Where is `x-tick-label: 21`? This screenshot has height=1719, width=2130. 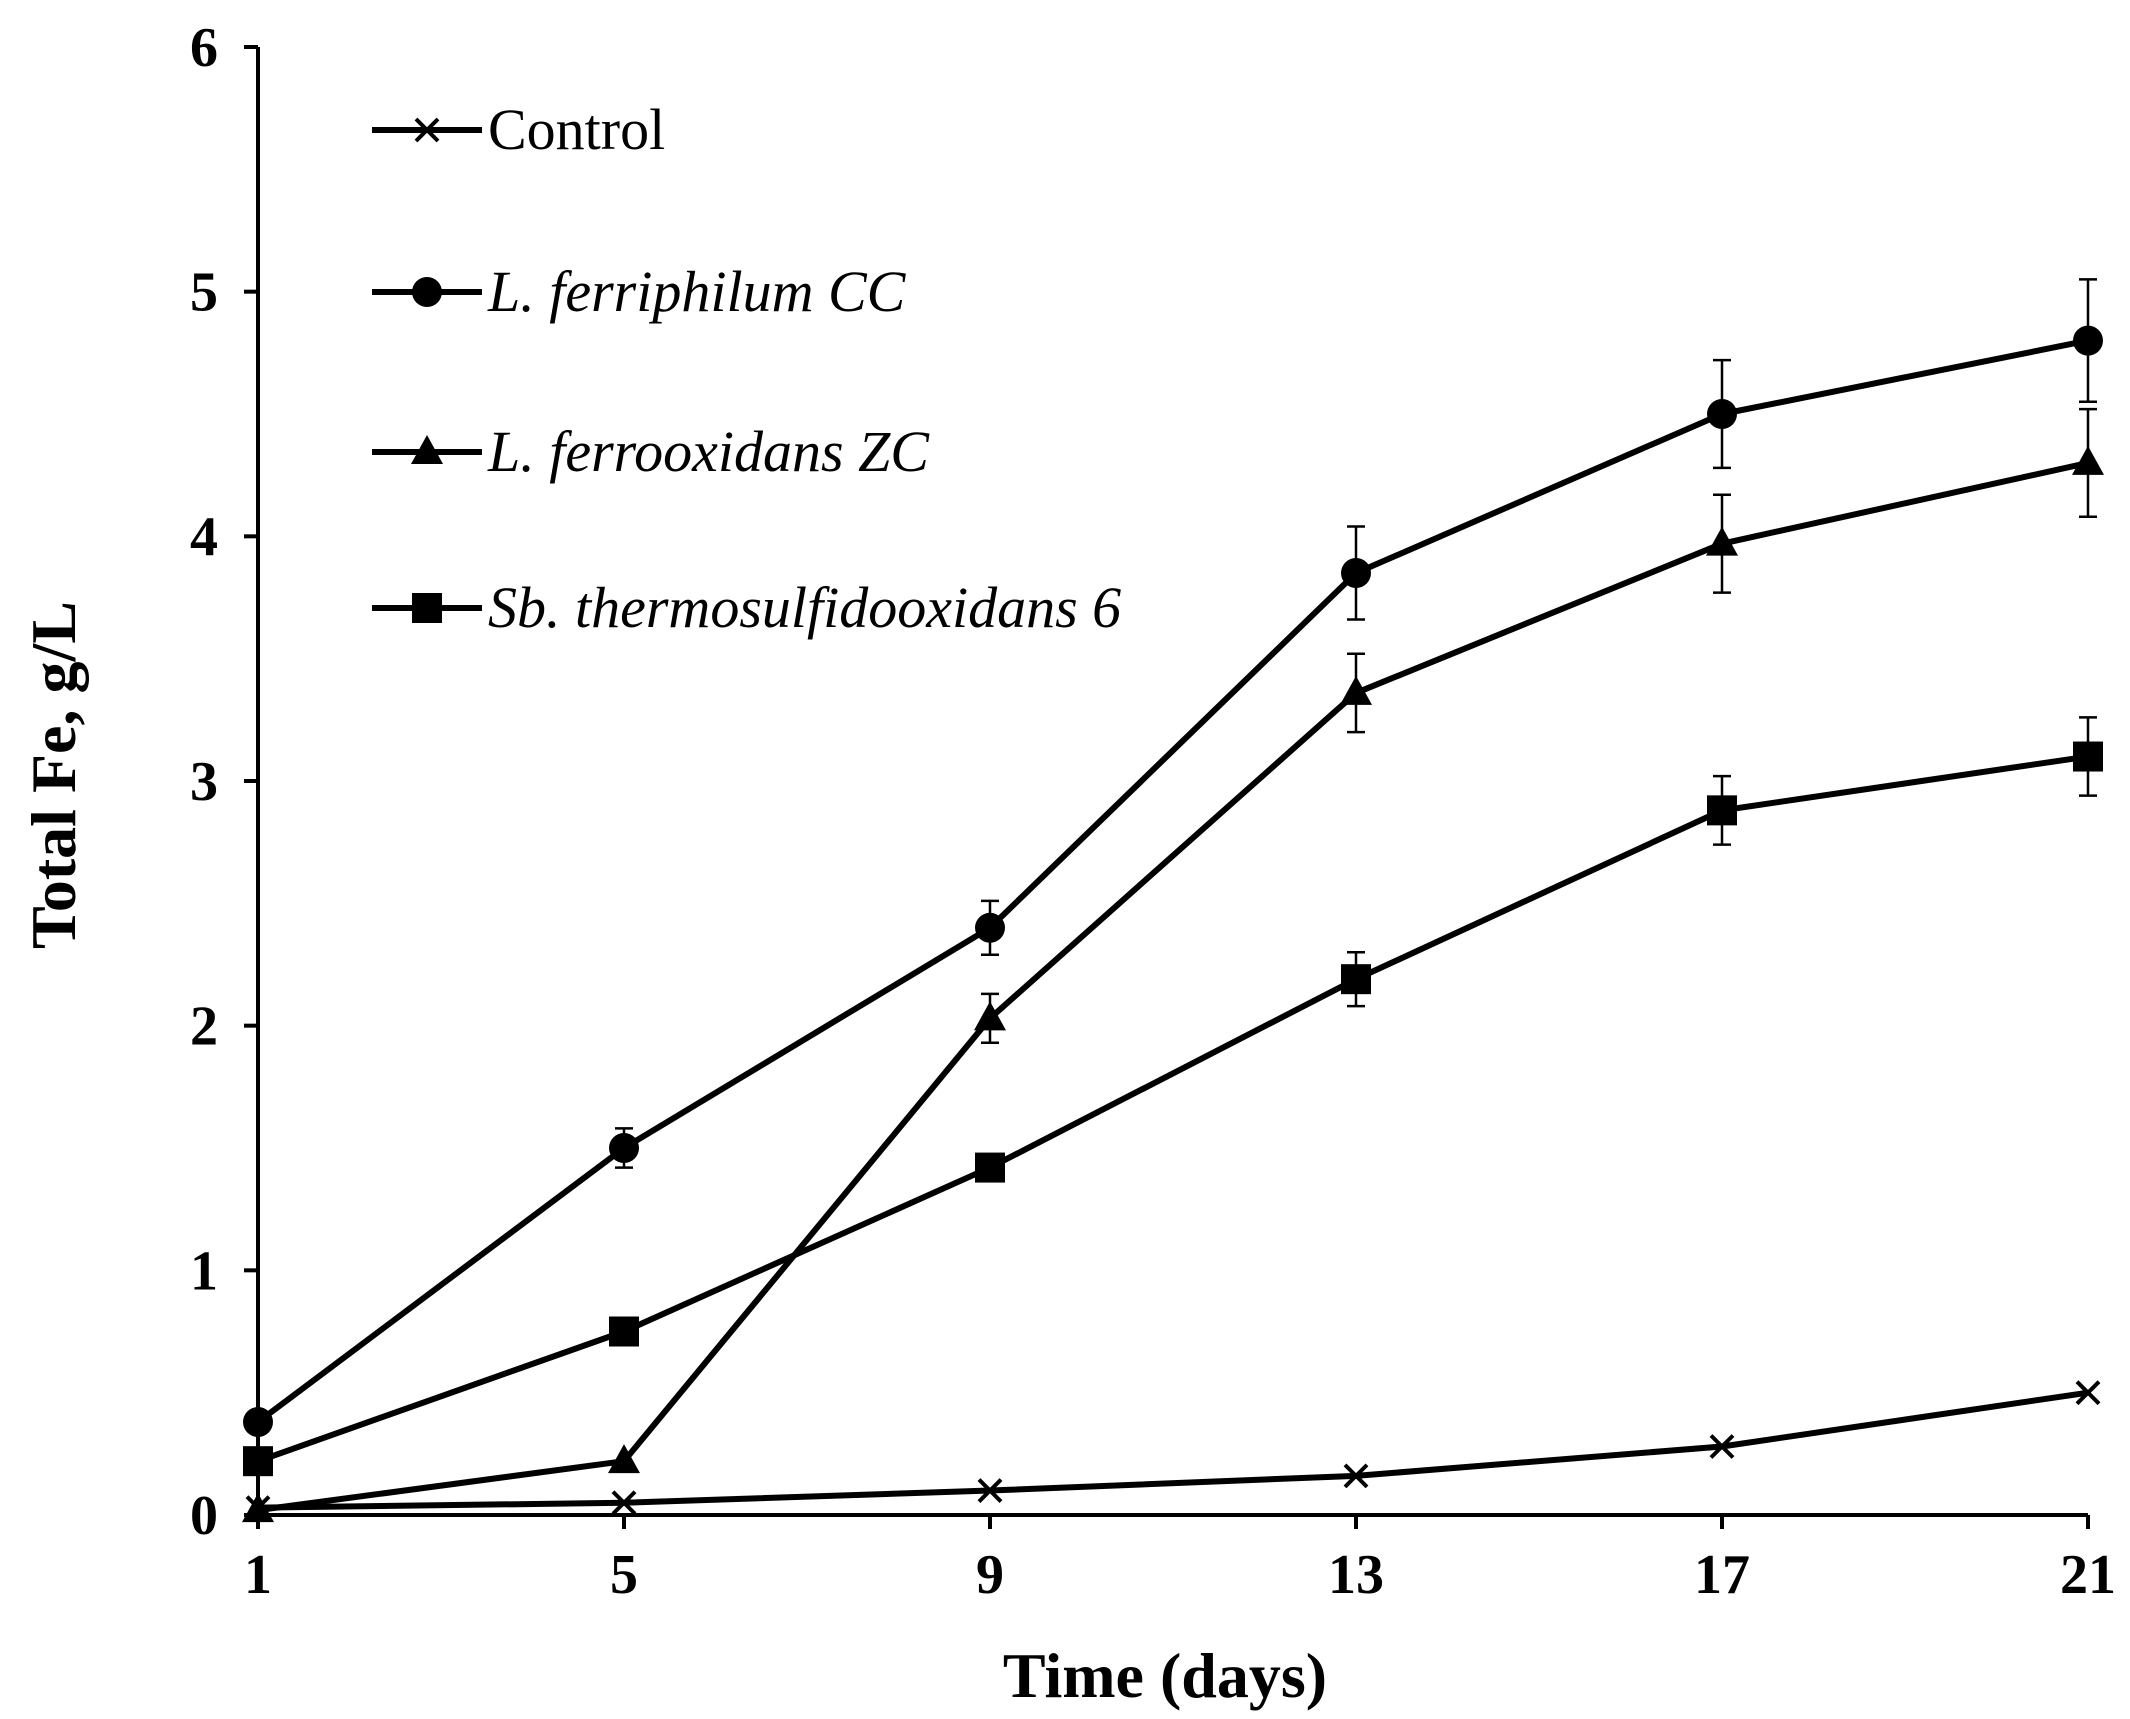 x-tick-label: 21 is located at coordinates (2088, 1575).